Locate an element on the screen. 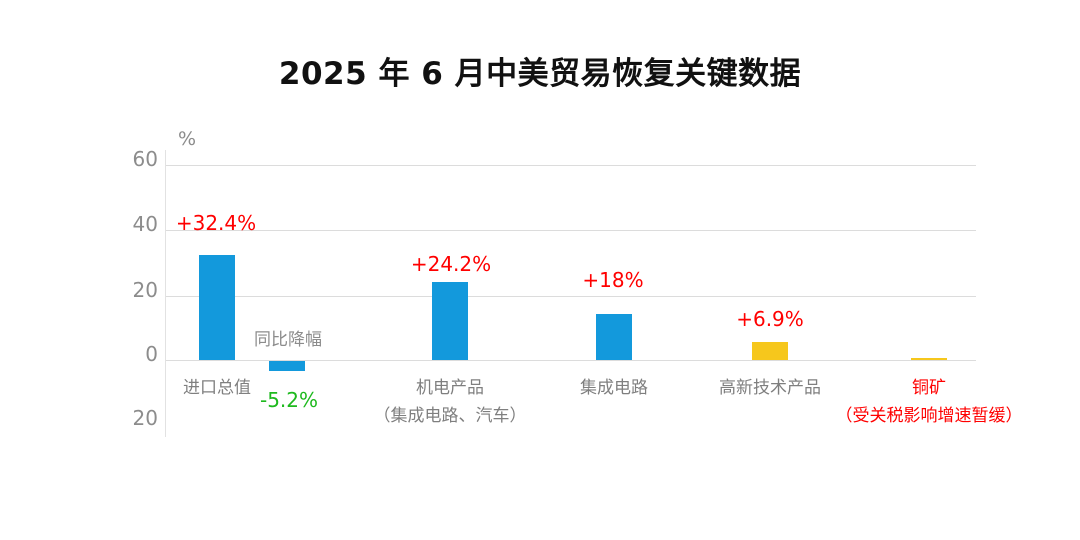 The height and width of the screenshot is (540, 1080). annotation-yoy-decline: 同比降幅 is located at coordinates (288, 340).